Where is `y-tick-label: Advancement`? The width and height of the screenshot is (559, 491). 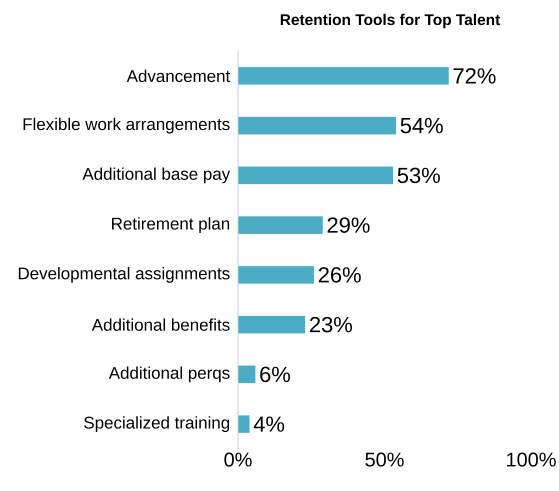 y-tick-label: Advancement is located at coordinates (178, 76).